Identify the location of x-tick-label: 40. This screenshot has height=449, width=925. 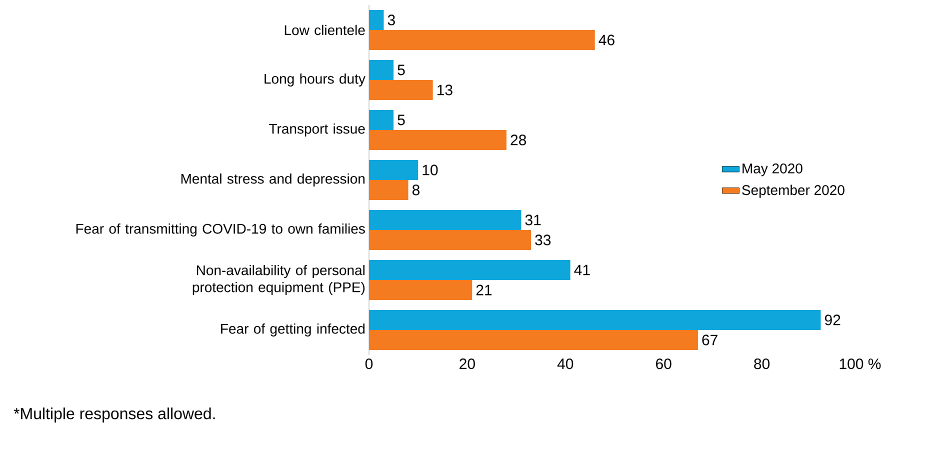
(565, 364).